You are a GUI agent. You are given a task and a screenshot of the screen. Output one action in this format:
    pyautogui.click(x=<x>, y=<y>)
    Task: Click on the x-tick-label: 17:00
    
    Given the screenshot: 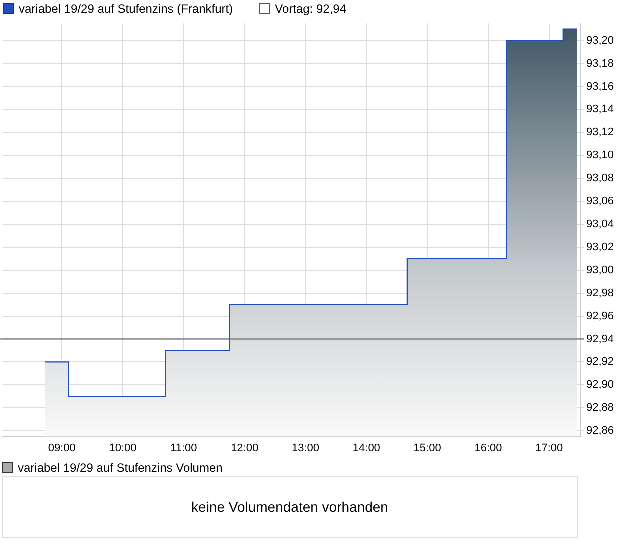 What is the action you would take?
    pyautogui.click(x=550, y=448)
    